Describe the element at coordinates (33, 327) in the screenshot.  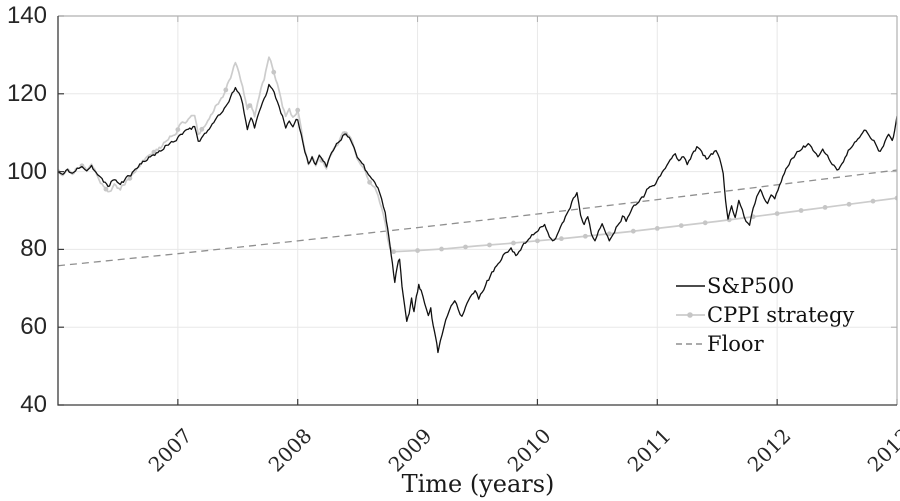
I see `y-tick-label: 60` at that location.